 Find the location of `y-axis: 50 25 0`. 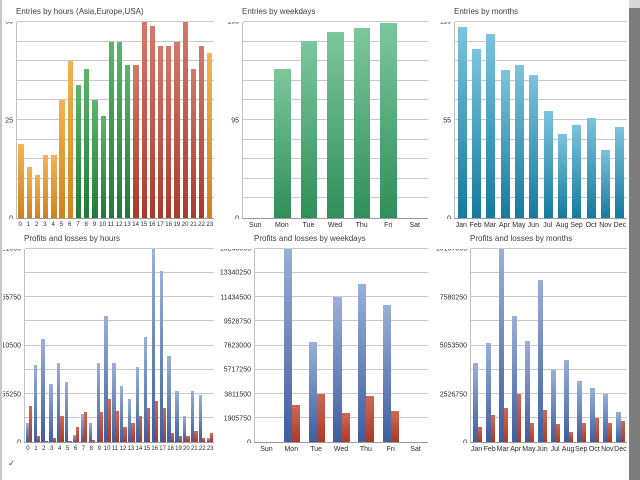

y-axis: 50 25 0 is located at coordinates (9, 120).